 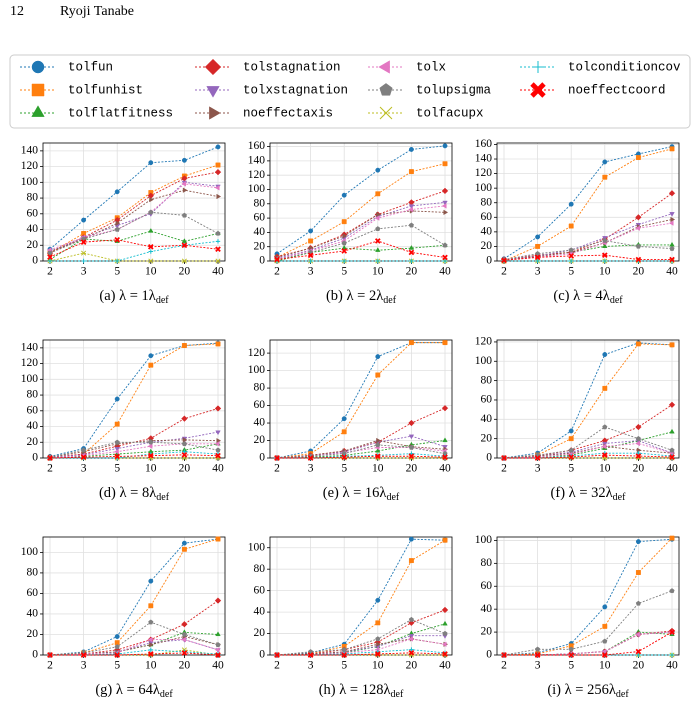 I want to click on plot-frame, so click(x=134, y=596).